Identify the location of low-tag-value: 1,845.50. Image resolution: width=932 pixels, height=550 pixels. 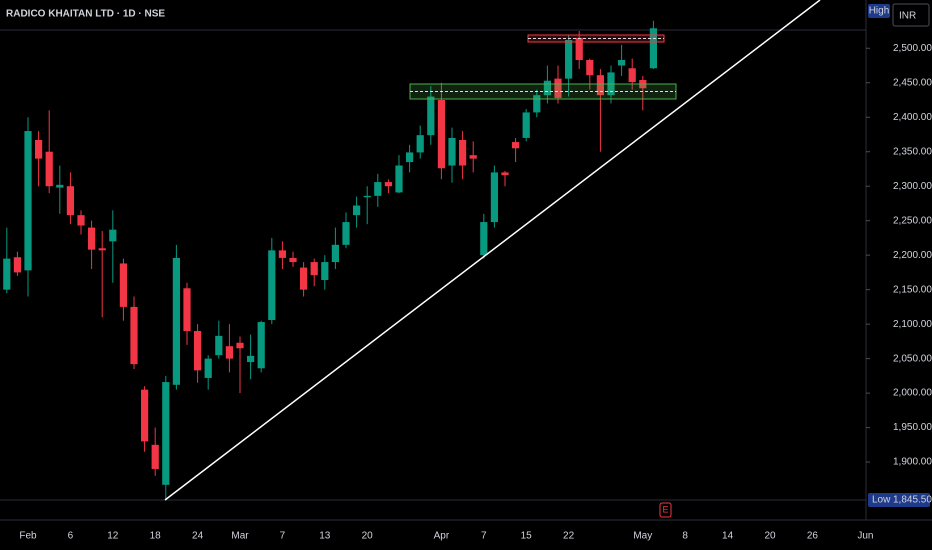
(912, 500).